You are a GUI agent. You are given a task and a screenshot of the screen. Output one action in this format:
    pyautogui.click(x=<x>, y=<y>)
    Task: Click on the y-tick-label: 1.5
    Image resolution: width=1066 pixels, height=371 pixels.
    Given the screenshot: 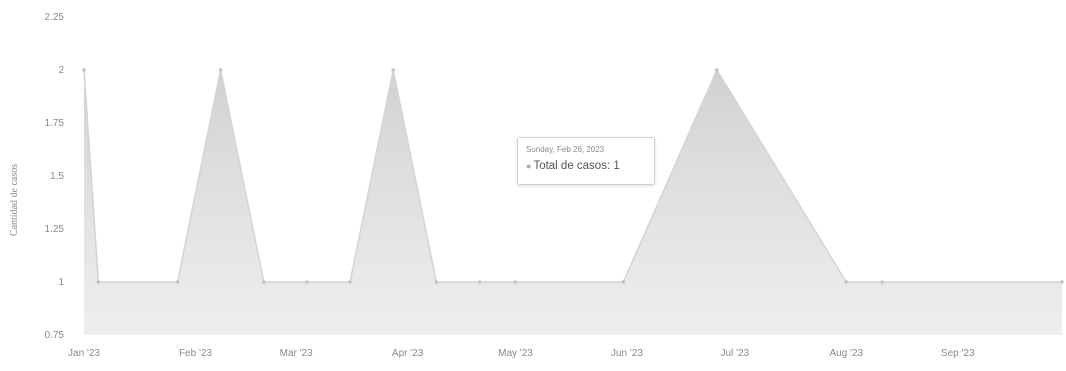 What is the action you would take?
    pyautogui.click(x=57, y=176)
    